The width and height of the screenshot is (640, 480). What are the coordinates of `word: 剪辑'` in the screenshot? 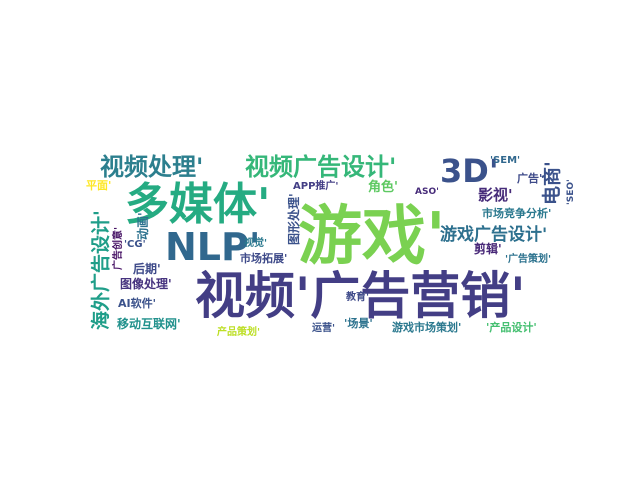 It's located at (488, 248).